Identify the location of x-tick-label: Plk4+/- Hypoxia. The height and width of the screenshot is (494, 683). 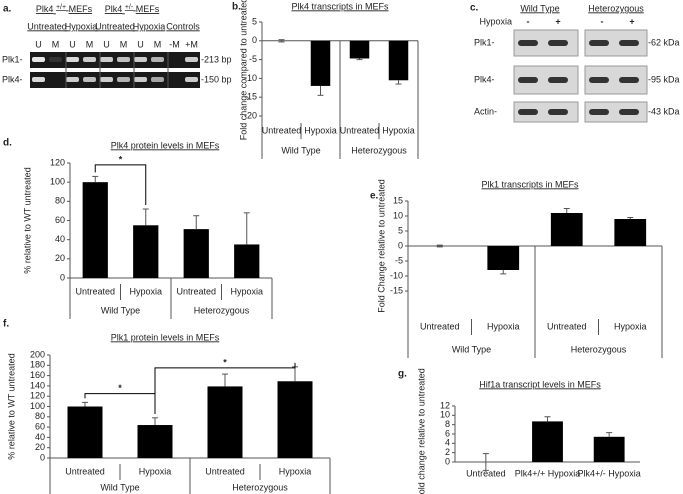
(609, 473).